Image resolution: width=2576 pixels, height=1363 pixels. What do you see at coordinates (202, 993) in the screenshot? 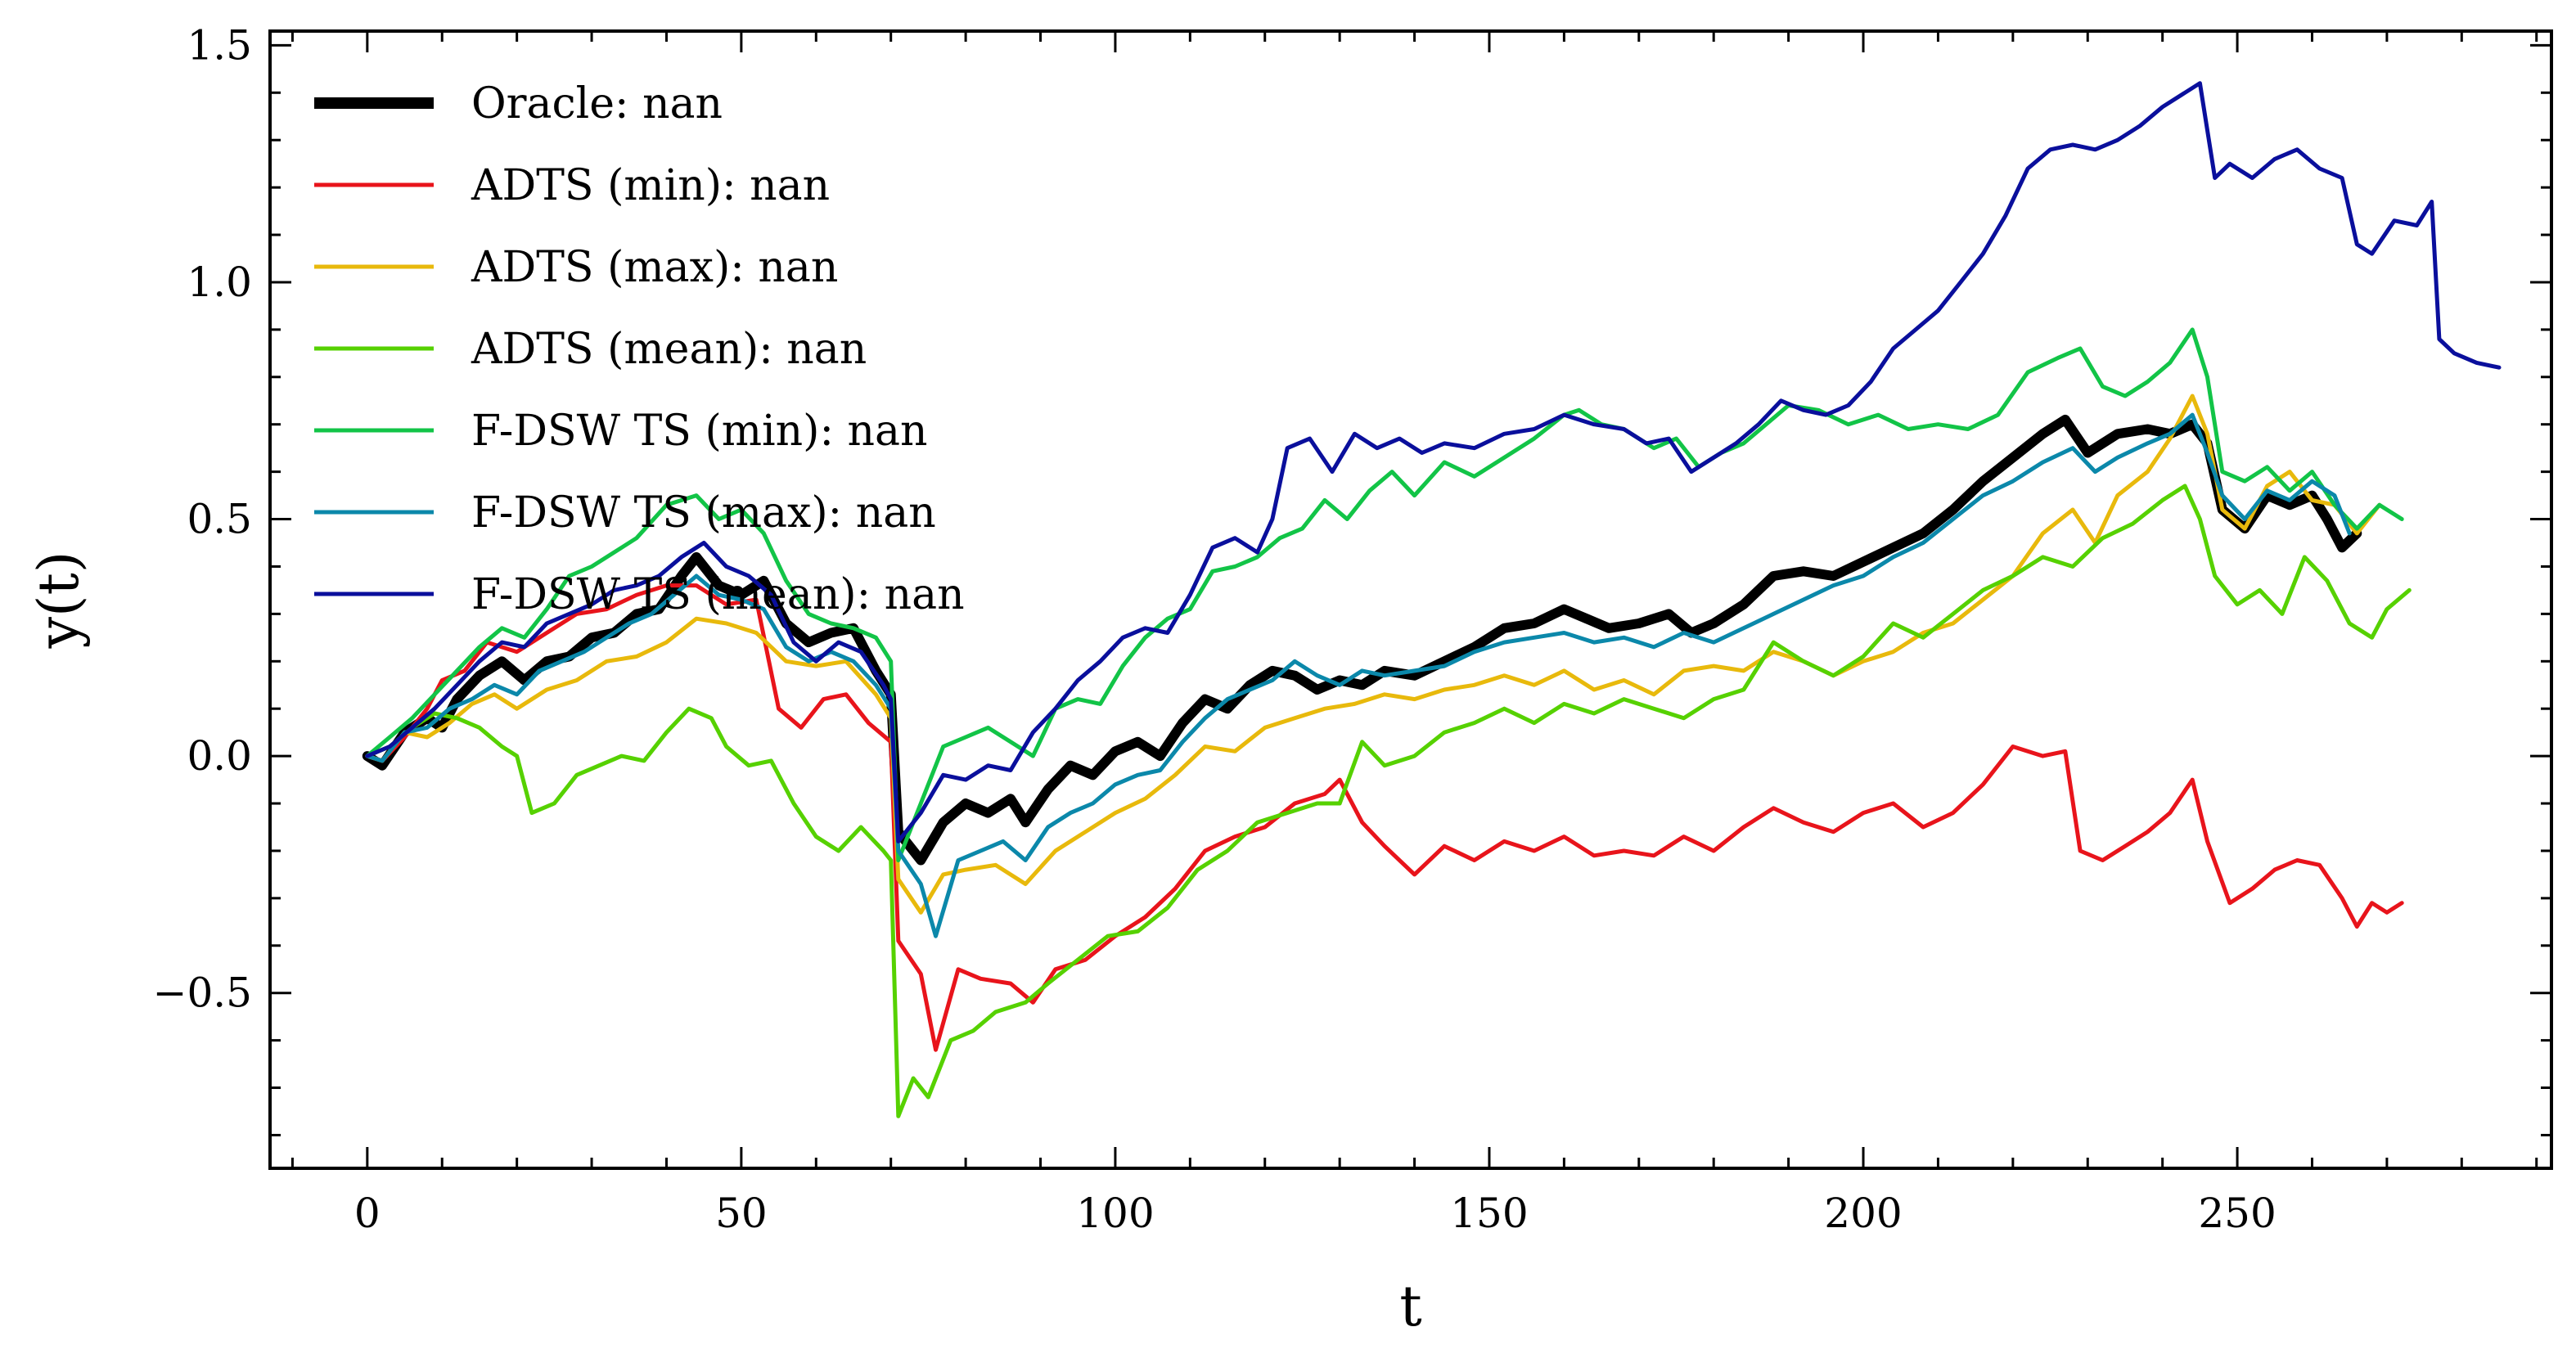
I see `y-tick-label: −0.5` at bounding box center [202, 993].